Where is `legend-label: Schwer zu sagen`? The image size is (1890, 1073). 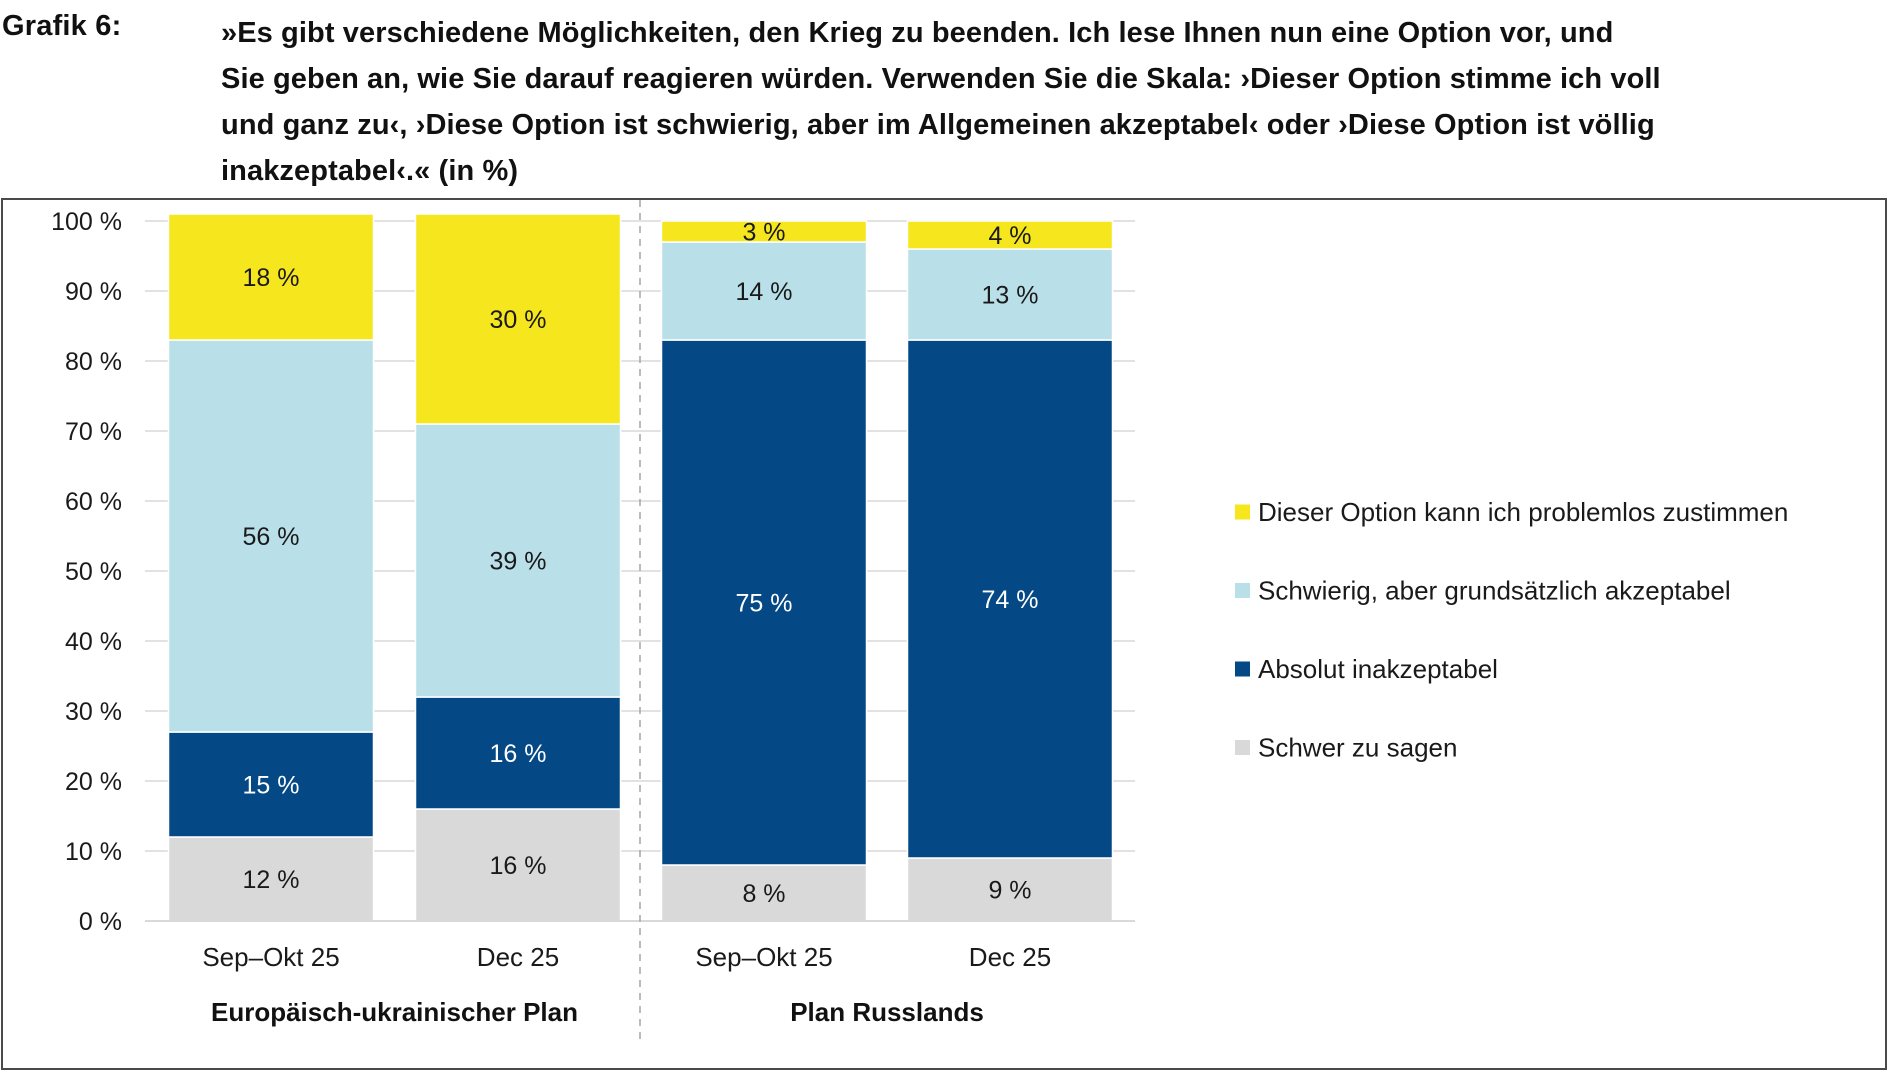
legend-label: Schwer zu sagen is located at coordinates (1357, 748).